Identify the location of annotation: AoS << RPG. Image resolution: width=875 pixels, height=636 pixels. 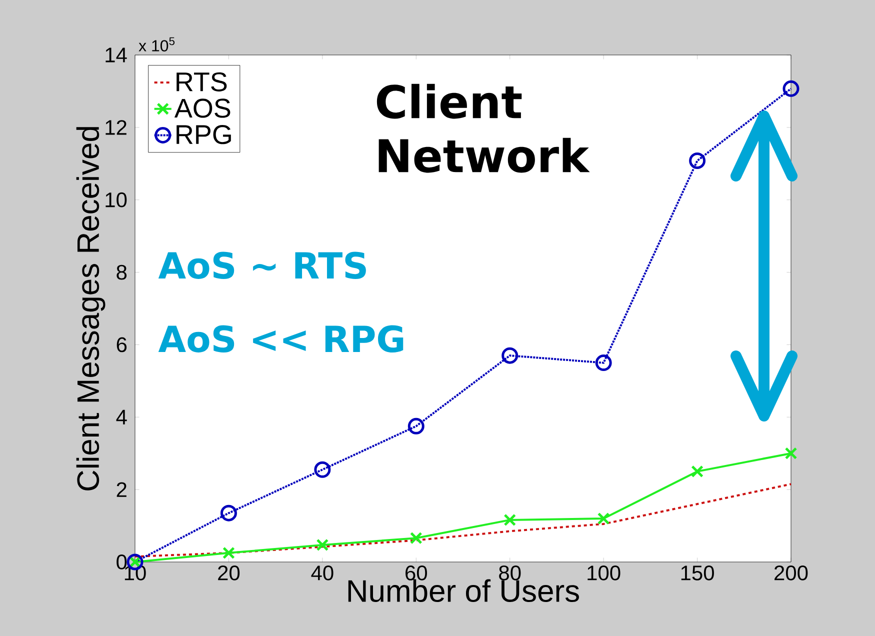
(281, 339).